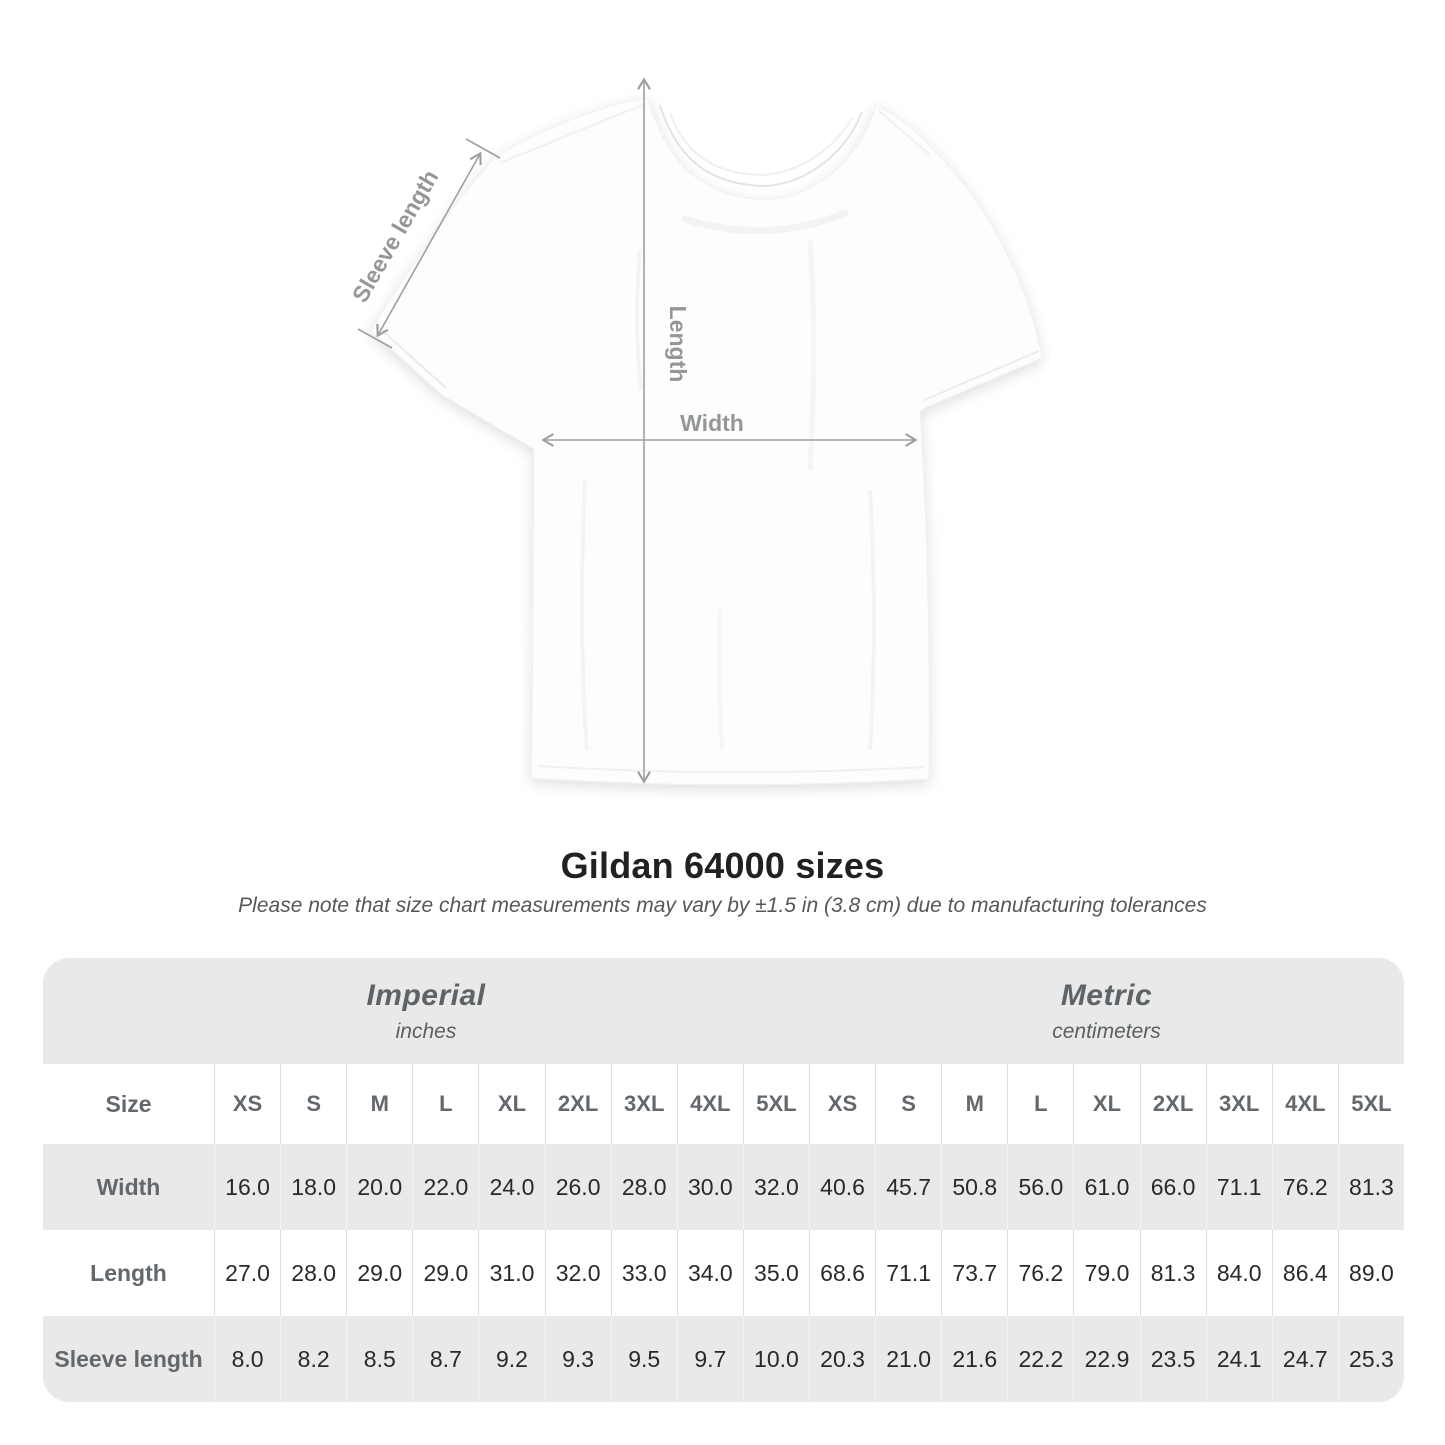 The image size is (1445, 1445). Describe the element at coordinates (313, 1187) in the screenshot. I see `value-cell: 18.0` at that location.